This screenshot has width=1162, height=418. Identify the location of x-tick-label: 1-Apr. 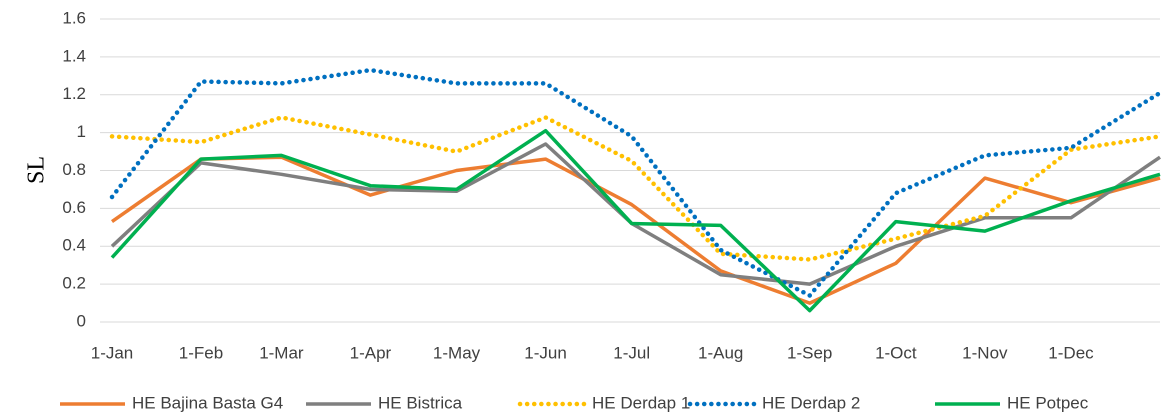
(371, 352).